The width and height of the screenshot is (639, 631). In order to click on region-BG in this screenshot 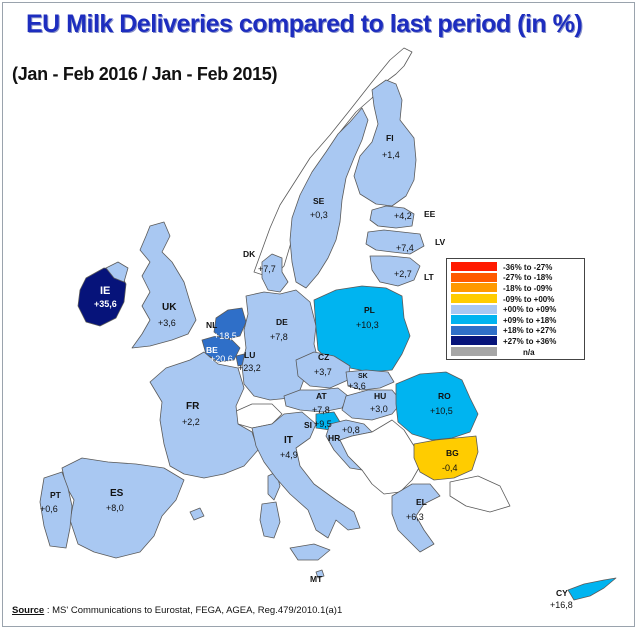, I will do `click(446, 458)`.